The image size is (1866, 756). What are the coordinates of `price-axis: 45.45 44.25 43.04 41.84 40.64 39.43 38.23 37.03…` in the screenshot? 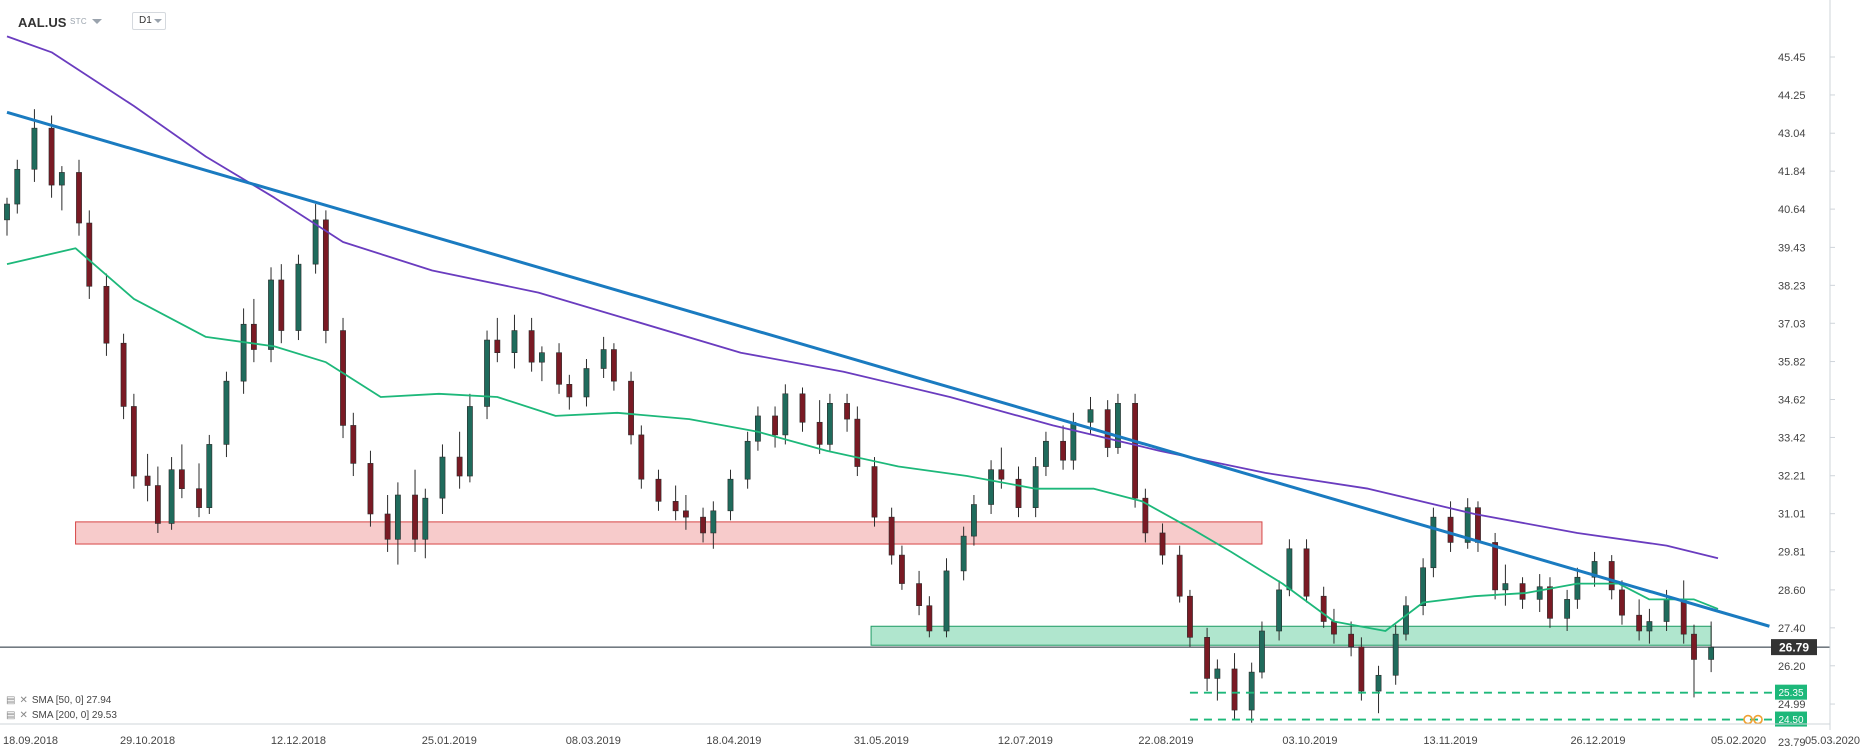 It's located at (1803, 374).